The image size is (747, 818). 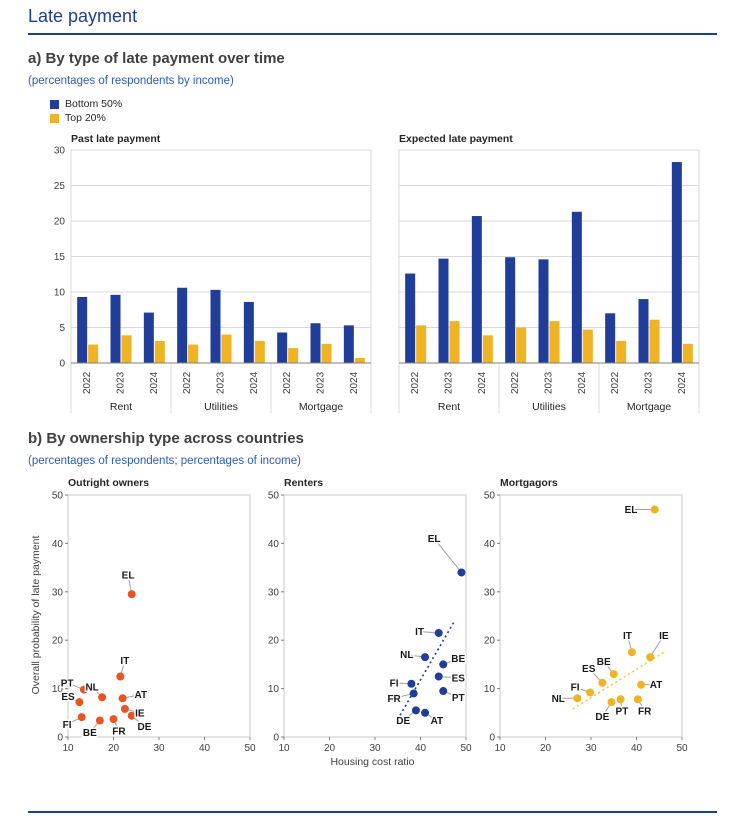 What do you see at coordinates (425, 712) in the screenshot?
I see `data-point-AT` at bounding box center [425, 712].